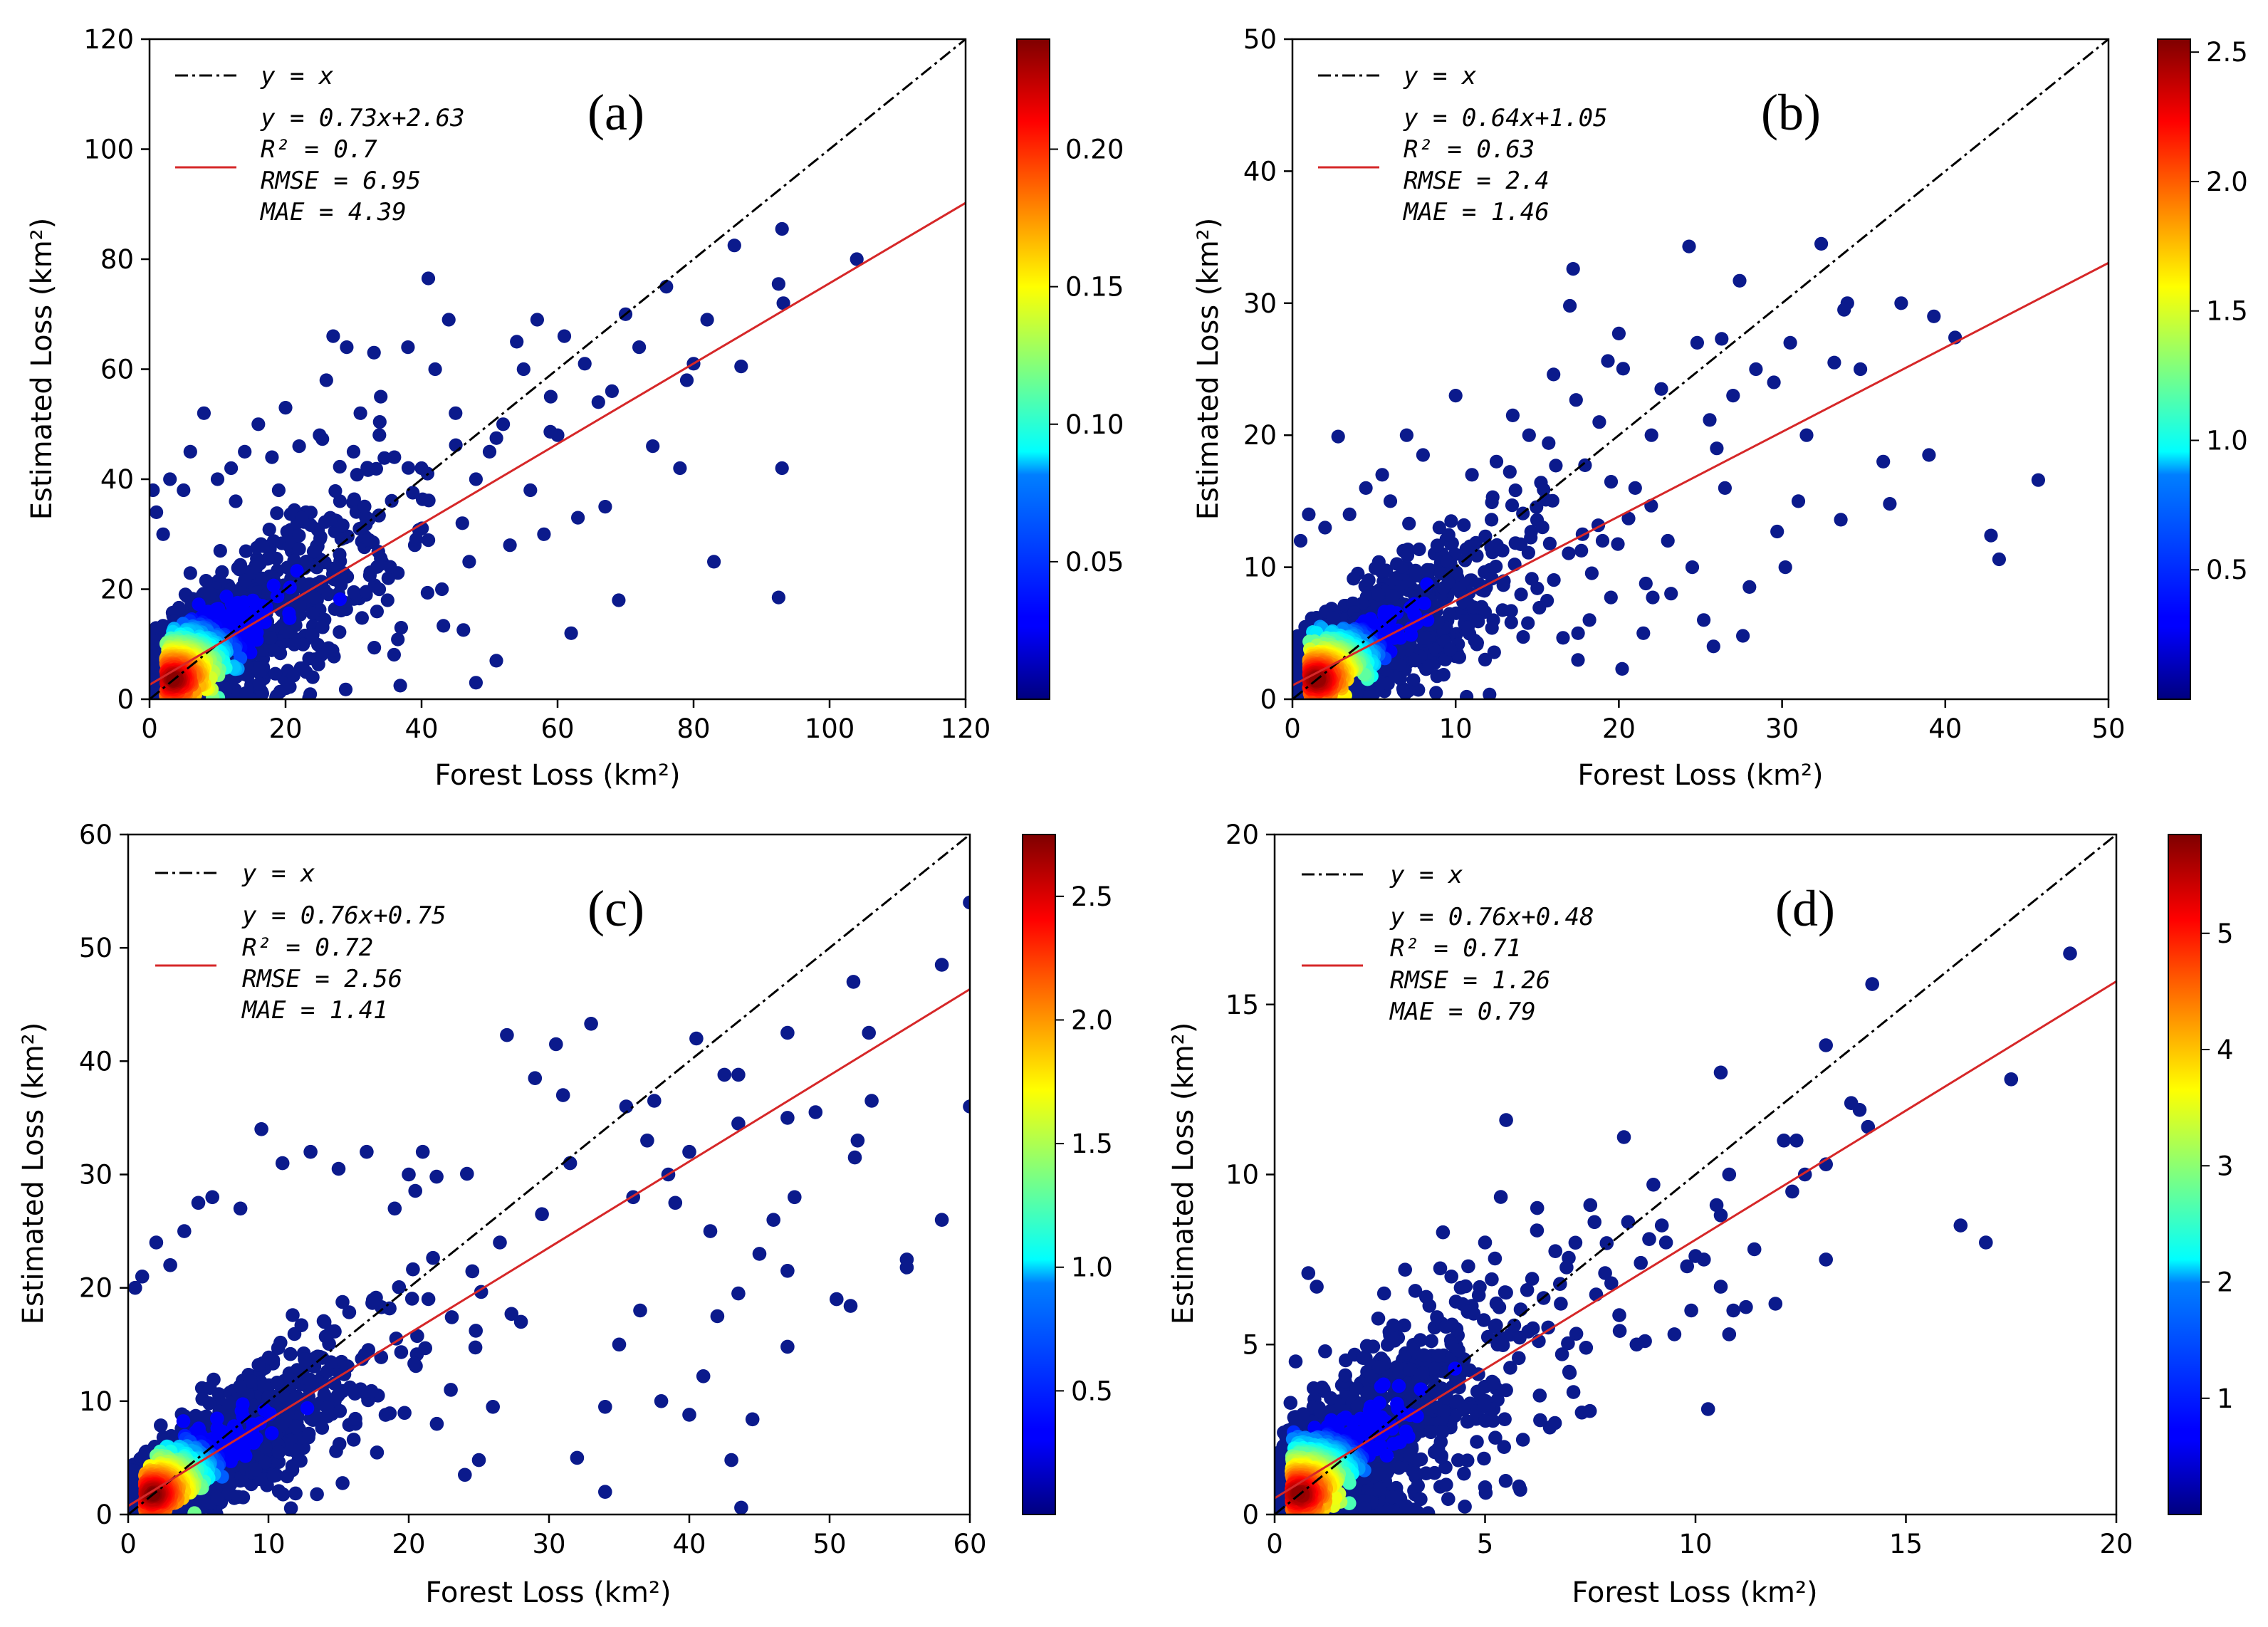  What do you see at coordinates (1477, 212) in the screenshot?
I see `panel-b-legend-mae: MAE = 1.46` at bounding box center [1477, 212].